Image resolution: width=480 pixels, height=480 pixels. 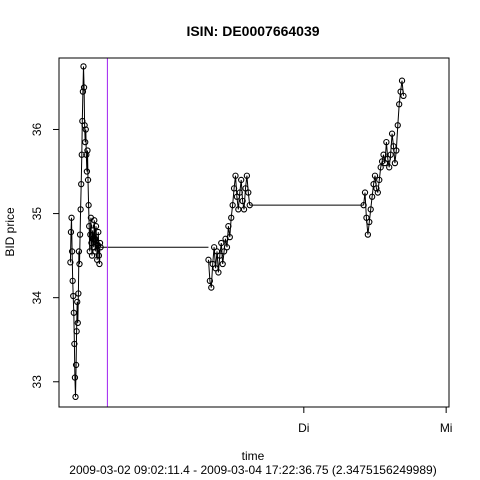 What do you see at coordinates (37, 129) in the screenshot?
I see `y-tick-label: 36` at bounding box center [37, 129].